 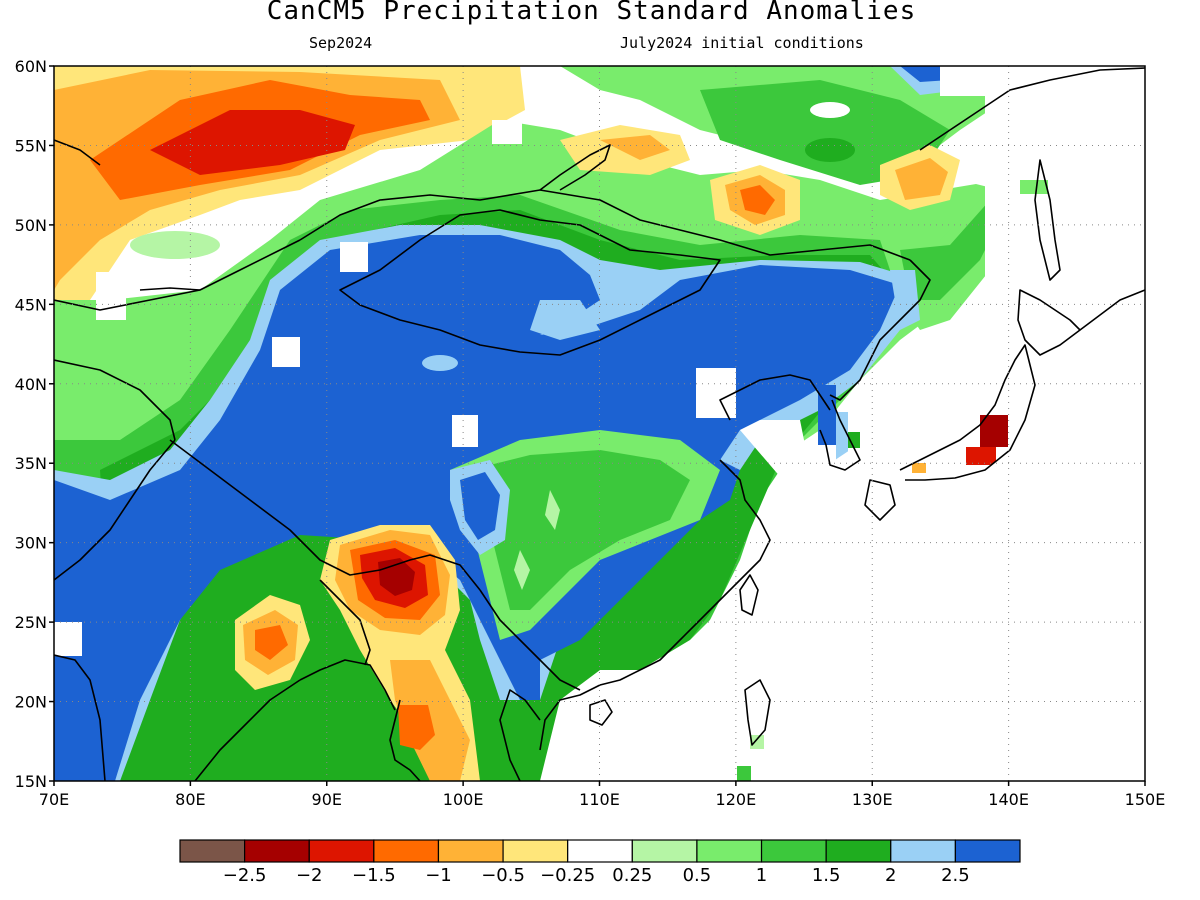 I want to click on lon-tick-label: 100E, so click(x=463, y=799).